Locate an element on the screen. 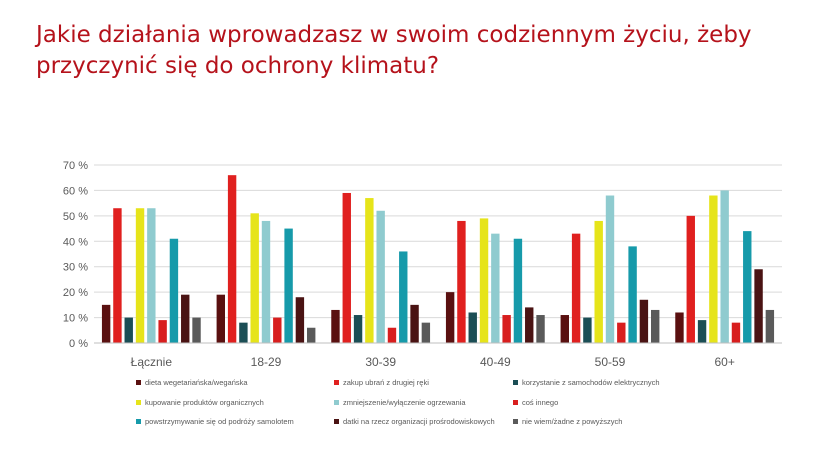 This screenshot has width=840, height=452. y-axis-ticks: 0 % 10 % 20 % 30 % 40 % 50 % 60 % 70 % is located at coordinates (75, 255).